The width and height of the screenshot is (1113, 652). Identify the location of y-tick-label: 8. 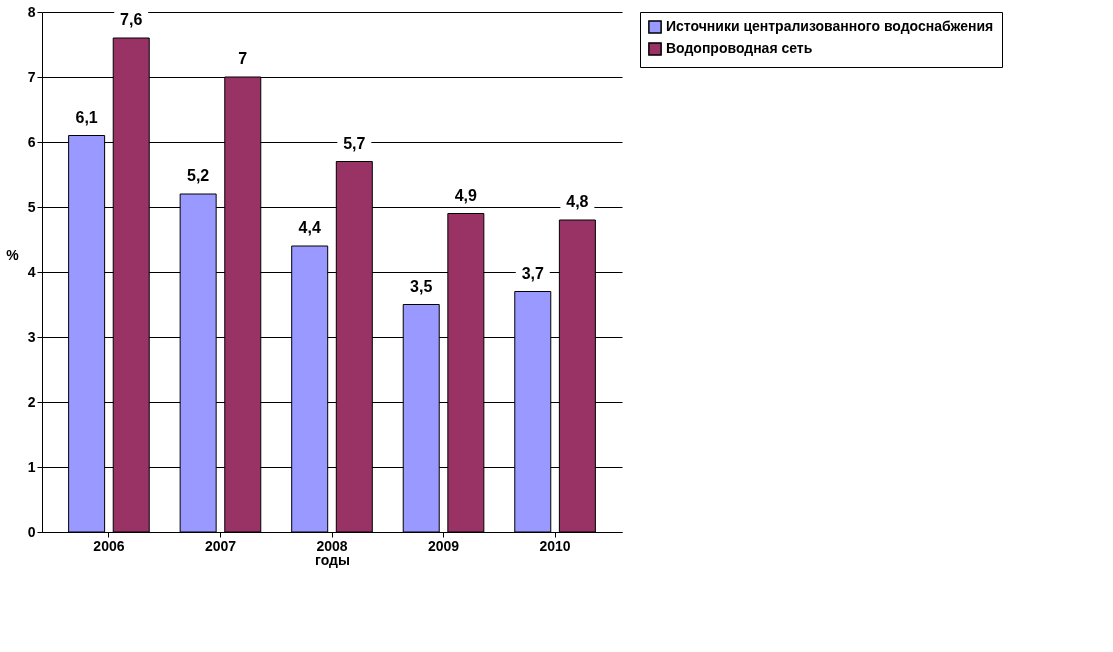
(31, 11).